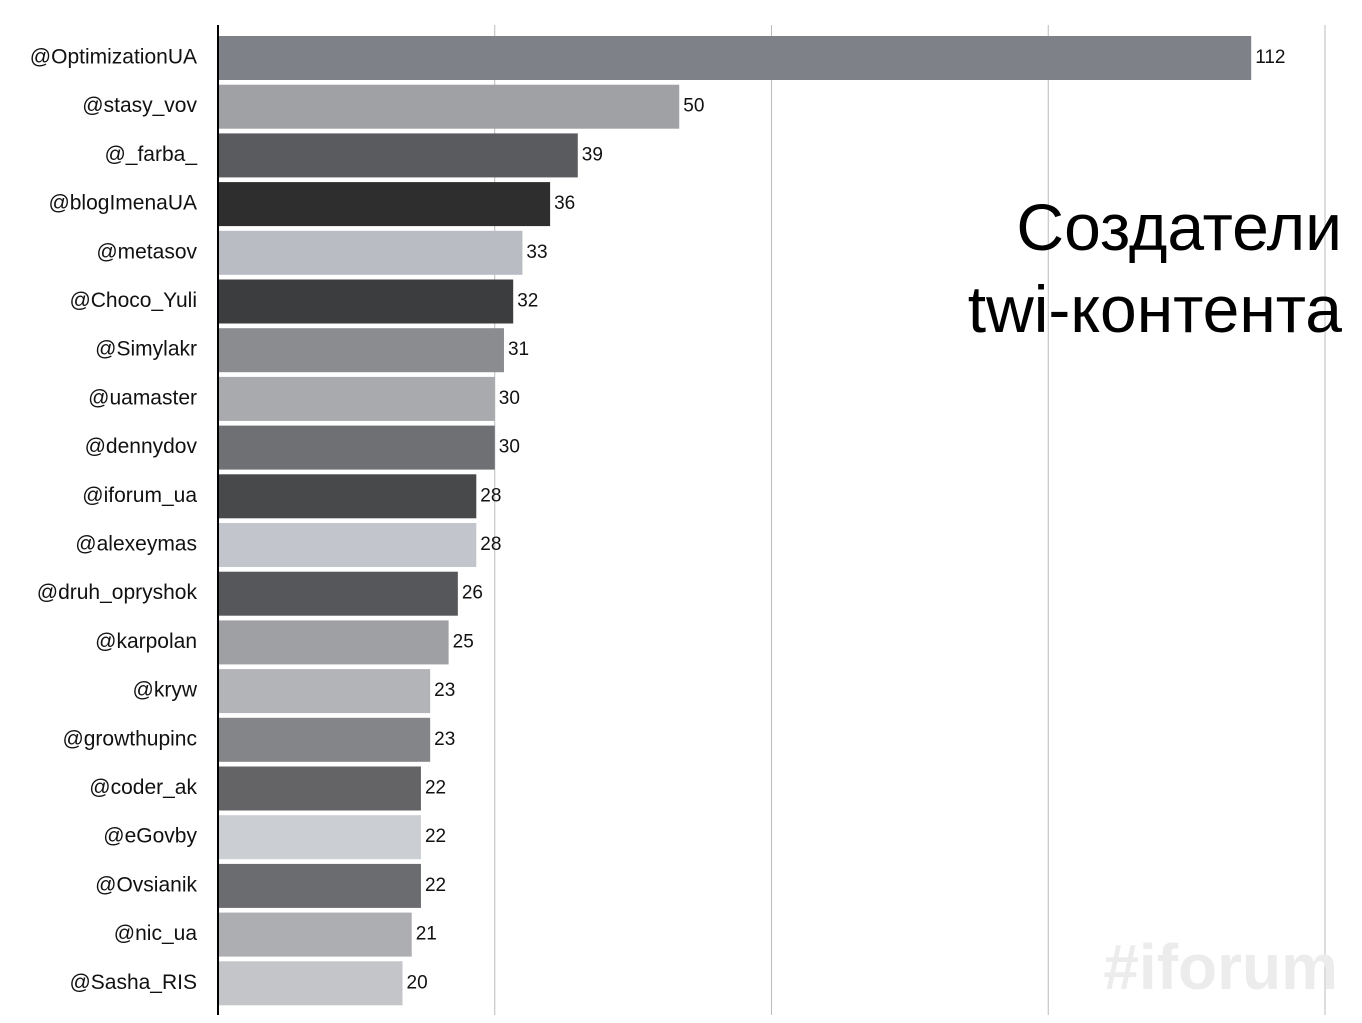  What do you see at coordinates (518, 349) in the screenshot?
I see `value-label: 31` at bounding box center [518, 349].